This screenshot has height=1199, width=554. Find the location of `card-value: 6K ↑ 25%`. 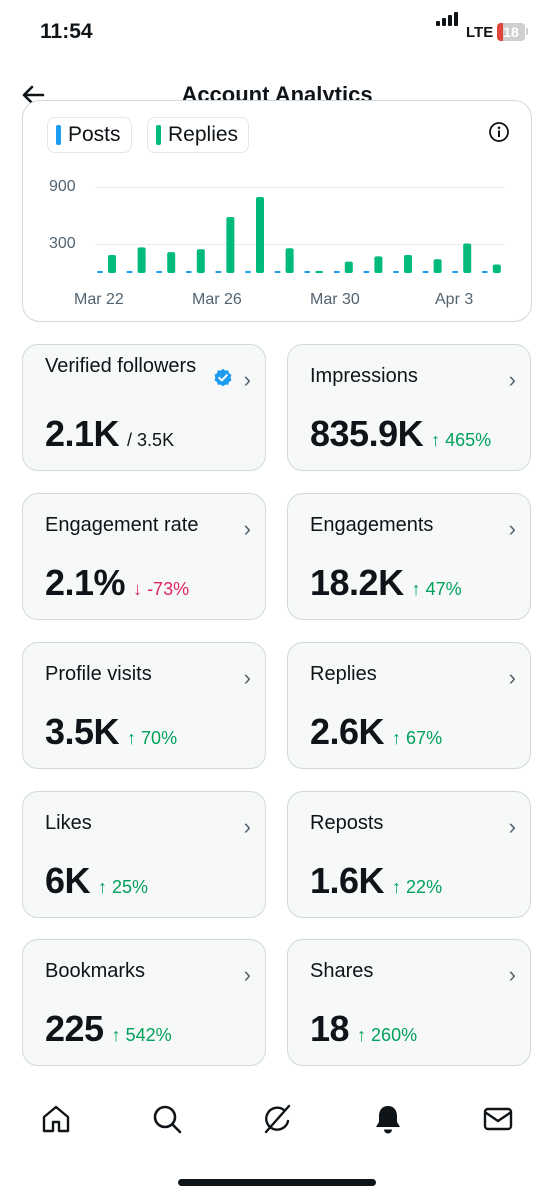

card-value: 6K ↑ 25% is located at coordinates (97, 880).